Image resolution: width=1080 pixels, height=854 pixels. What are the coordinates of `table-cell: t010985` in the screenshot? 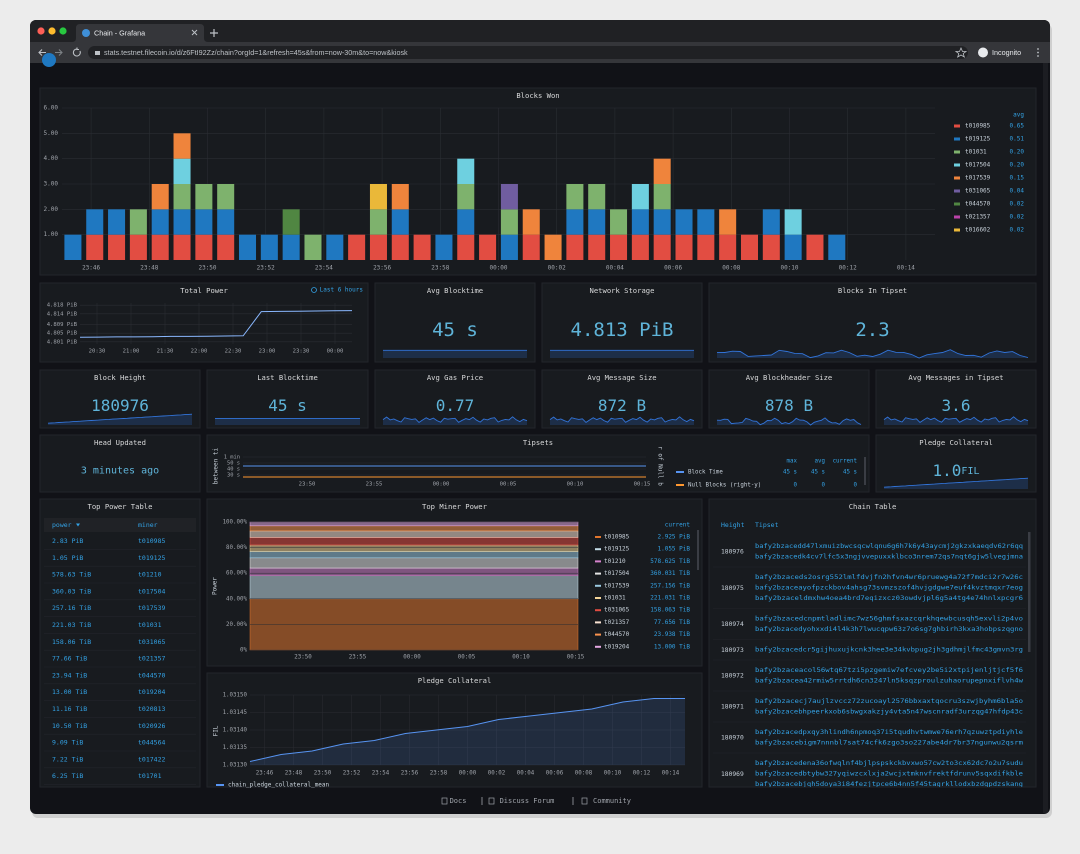 It's located at (151, 541).